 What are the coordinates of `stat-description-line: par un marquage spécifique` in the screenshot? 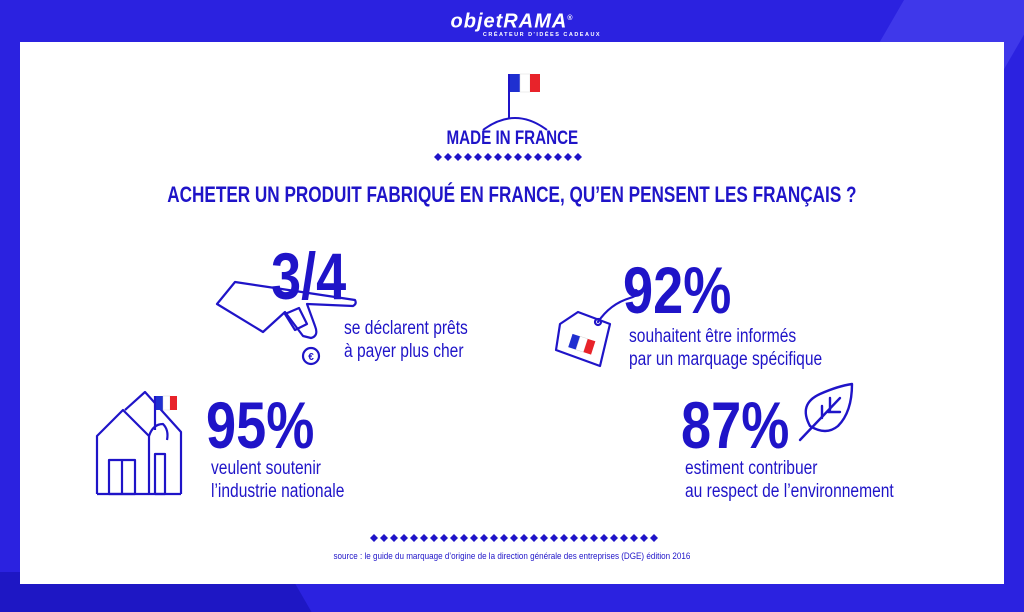 It's located at (726, 359).